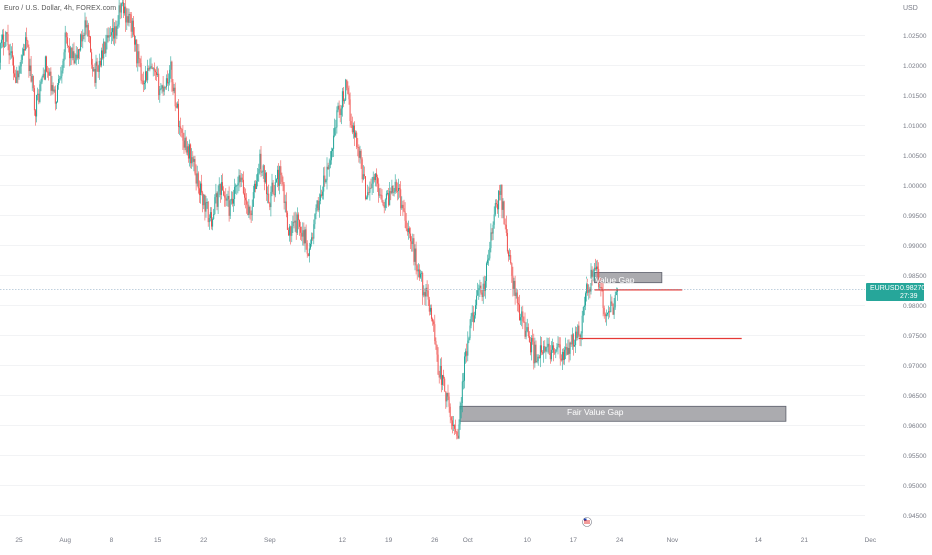  I want to click on fvg-upper-label: Fair Value Gap, so click(606, 280).